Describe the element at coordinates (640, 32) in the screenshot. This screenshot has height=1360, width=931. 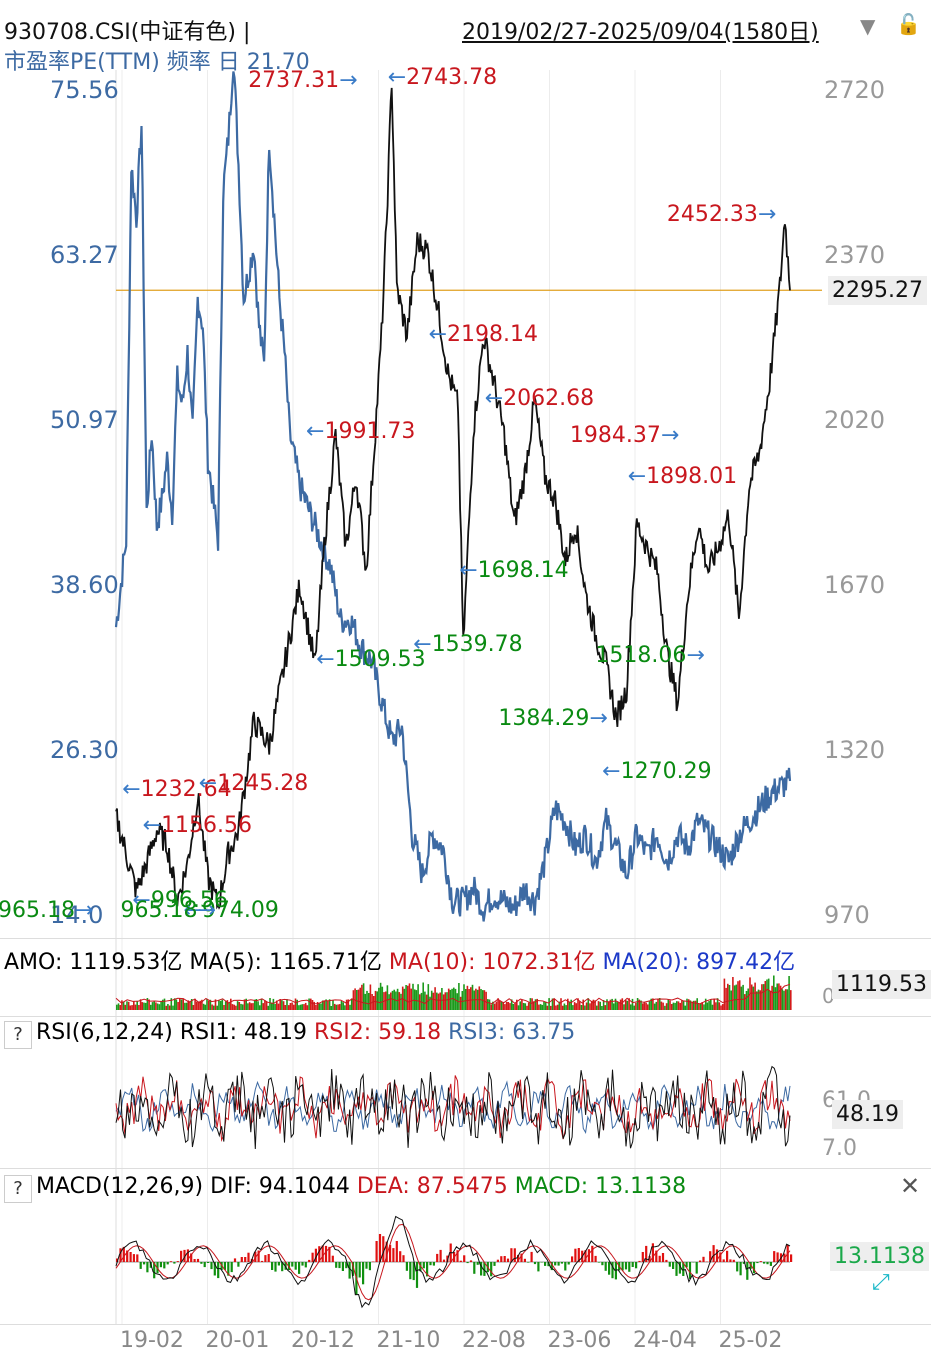
I see `date-range: 2019/02/27-2025/09/04(1580日)` at that location.